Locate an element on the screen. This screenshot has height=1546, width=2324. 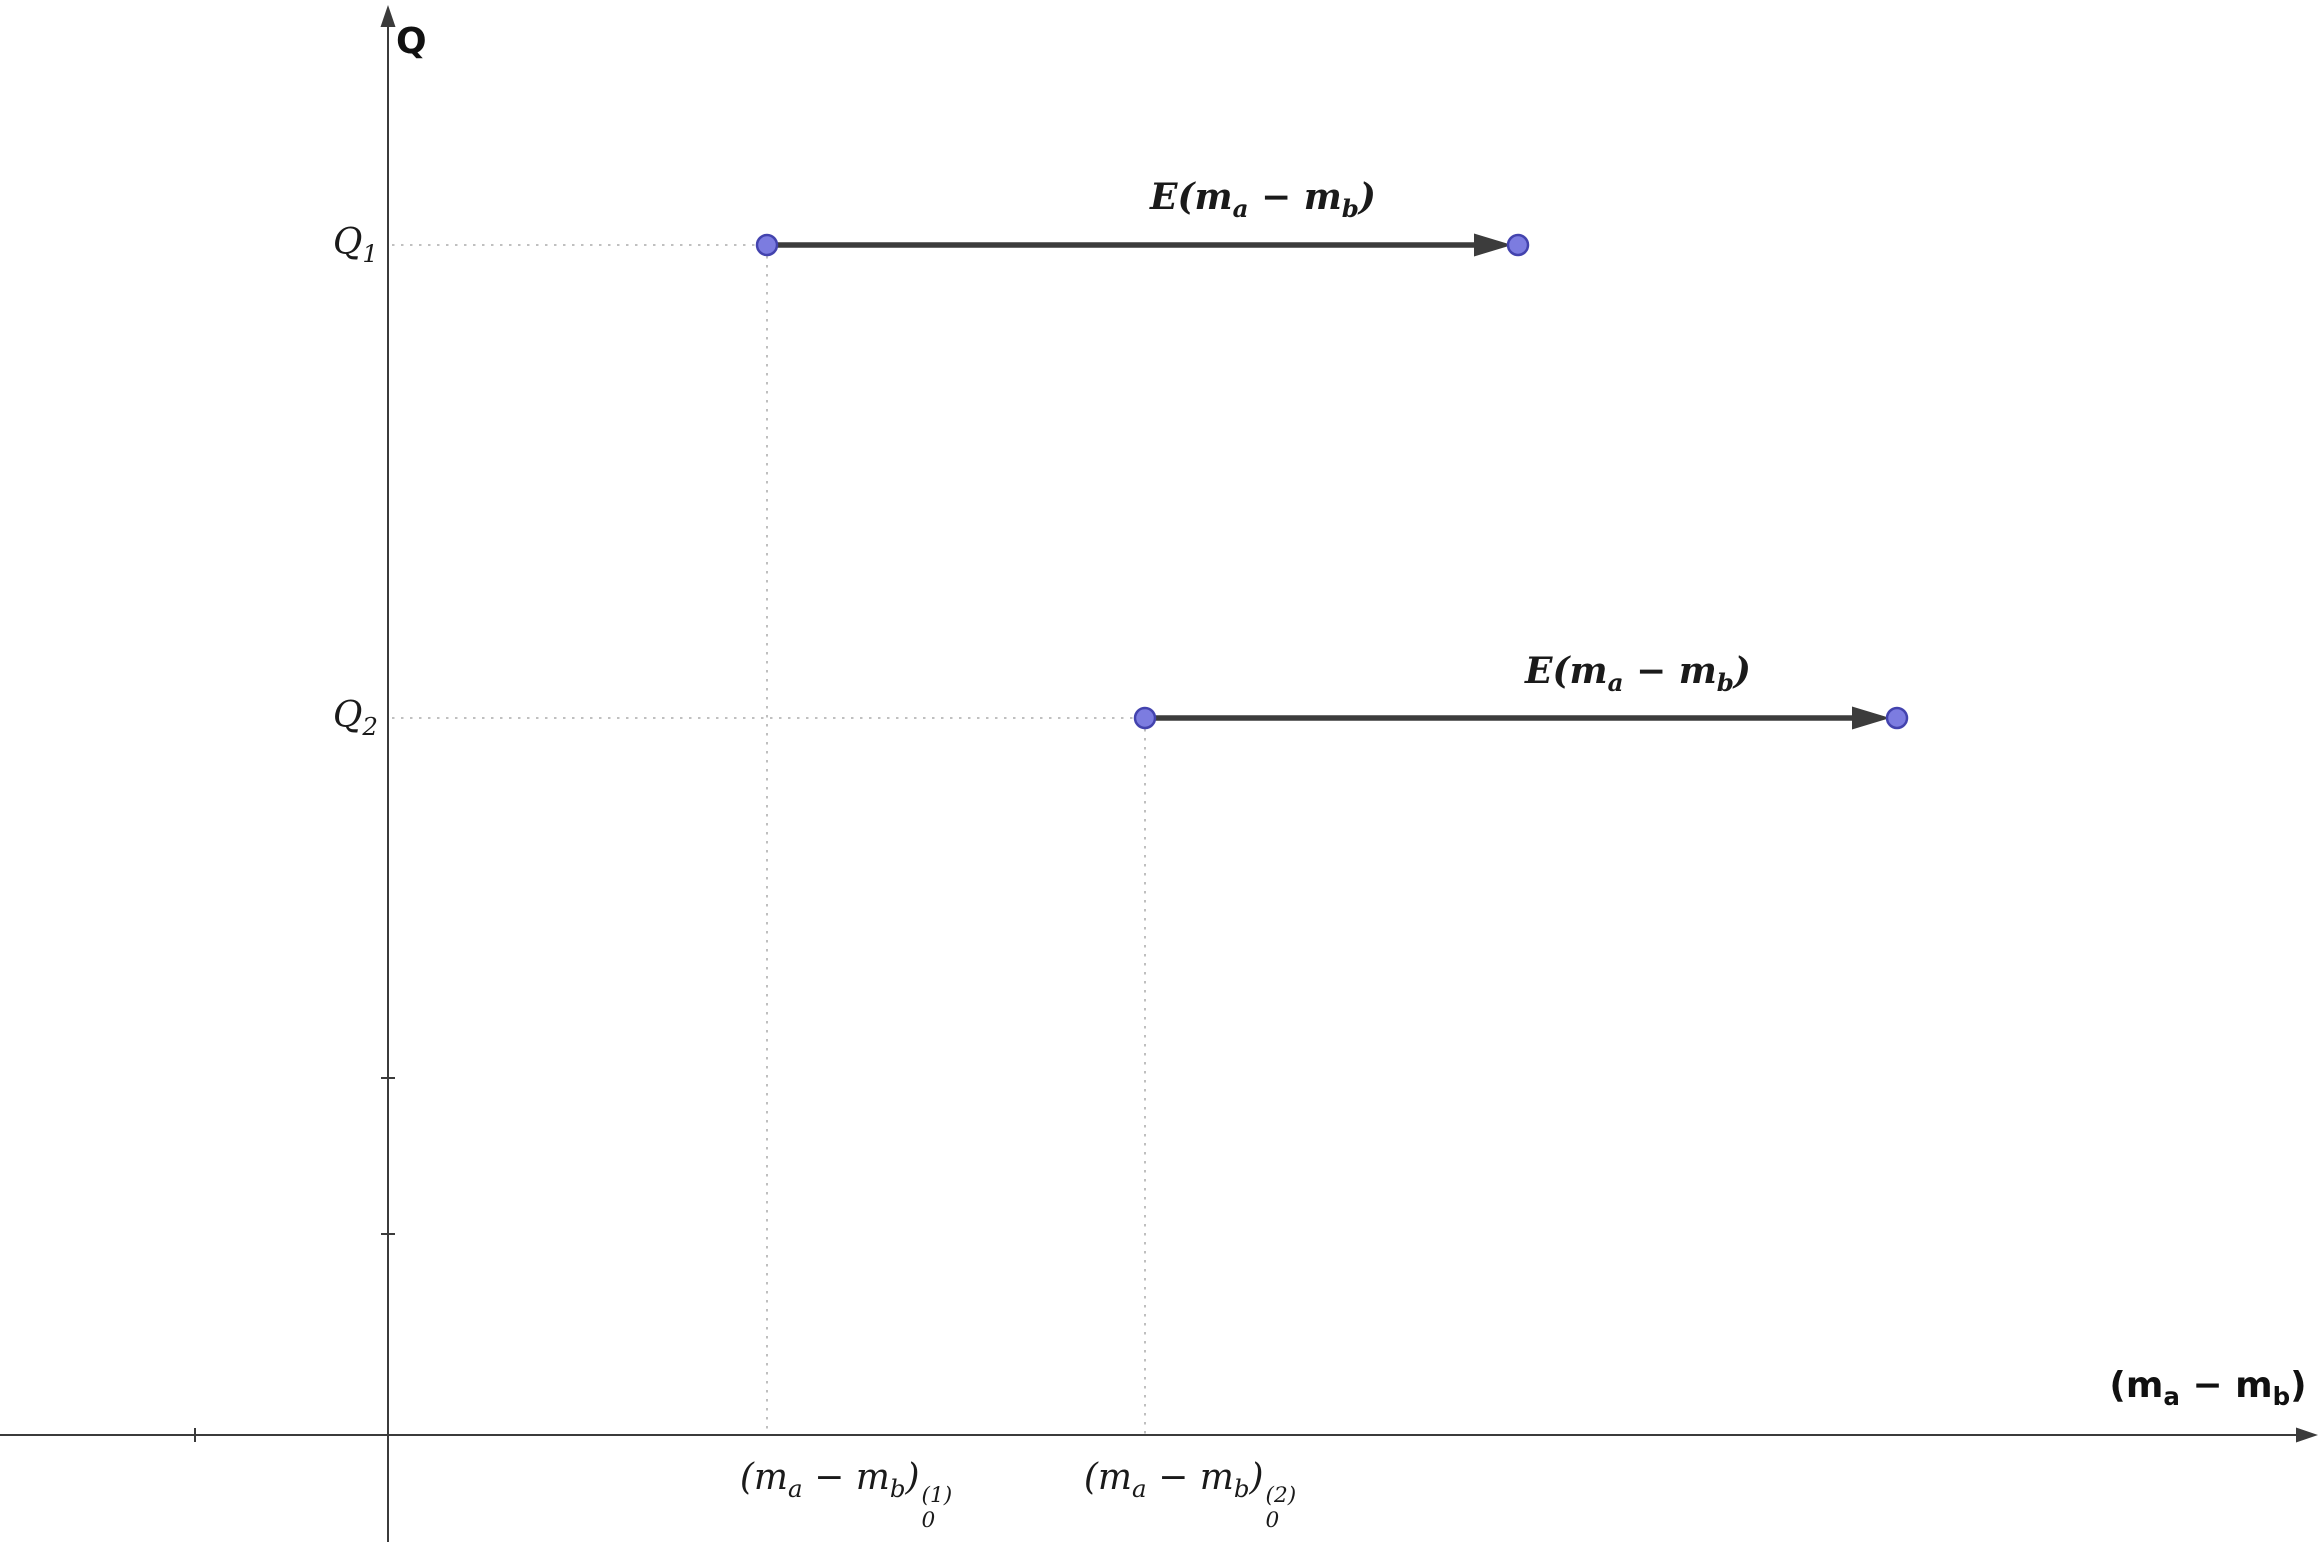
vector-1-label-sub-a: a is located at coordinates (1240, 209).